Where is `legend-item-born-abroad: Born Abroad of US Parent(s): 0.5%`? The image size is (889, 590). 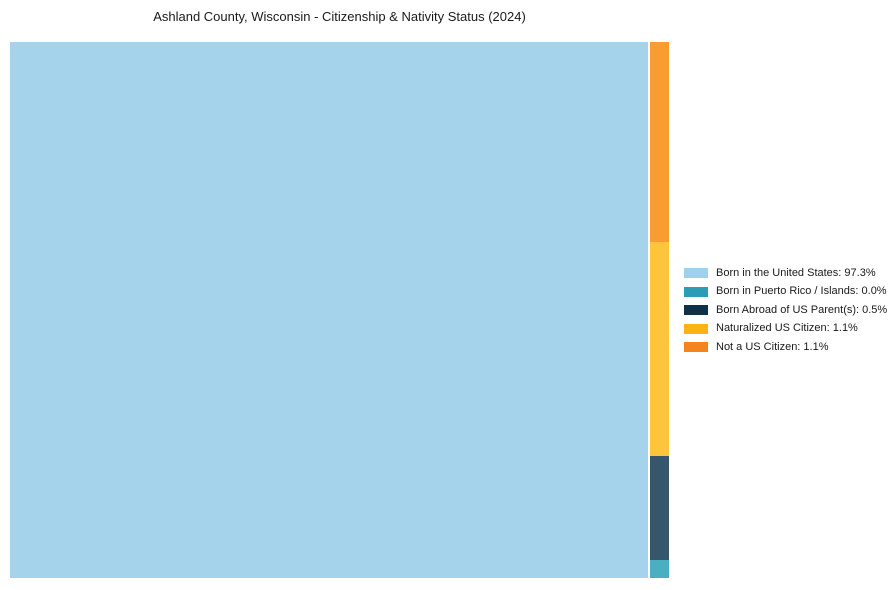 legend-item-born-abroad: Born Abroad of US Parent(s): 0.5% is located at coordinates (785, 310).